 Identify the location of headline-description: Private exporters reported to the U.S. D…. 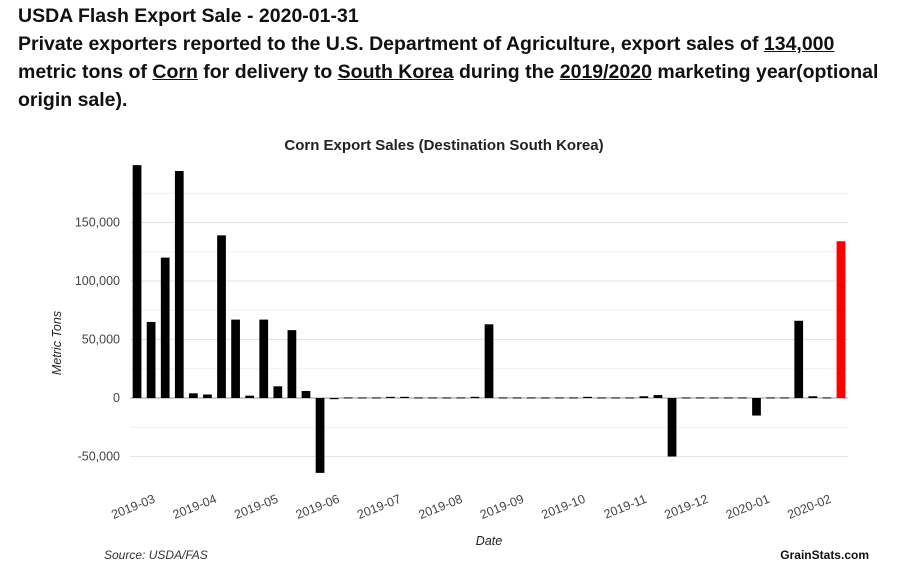
(453, 72).